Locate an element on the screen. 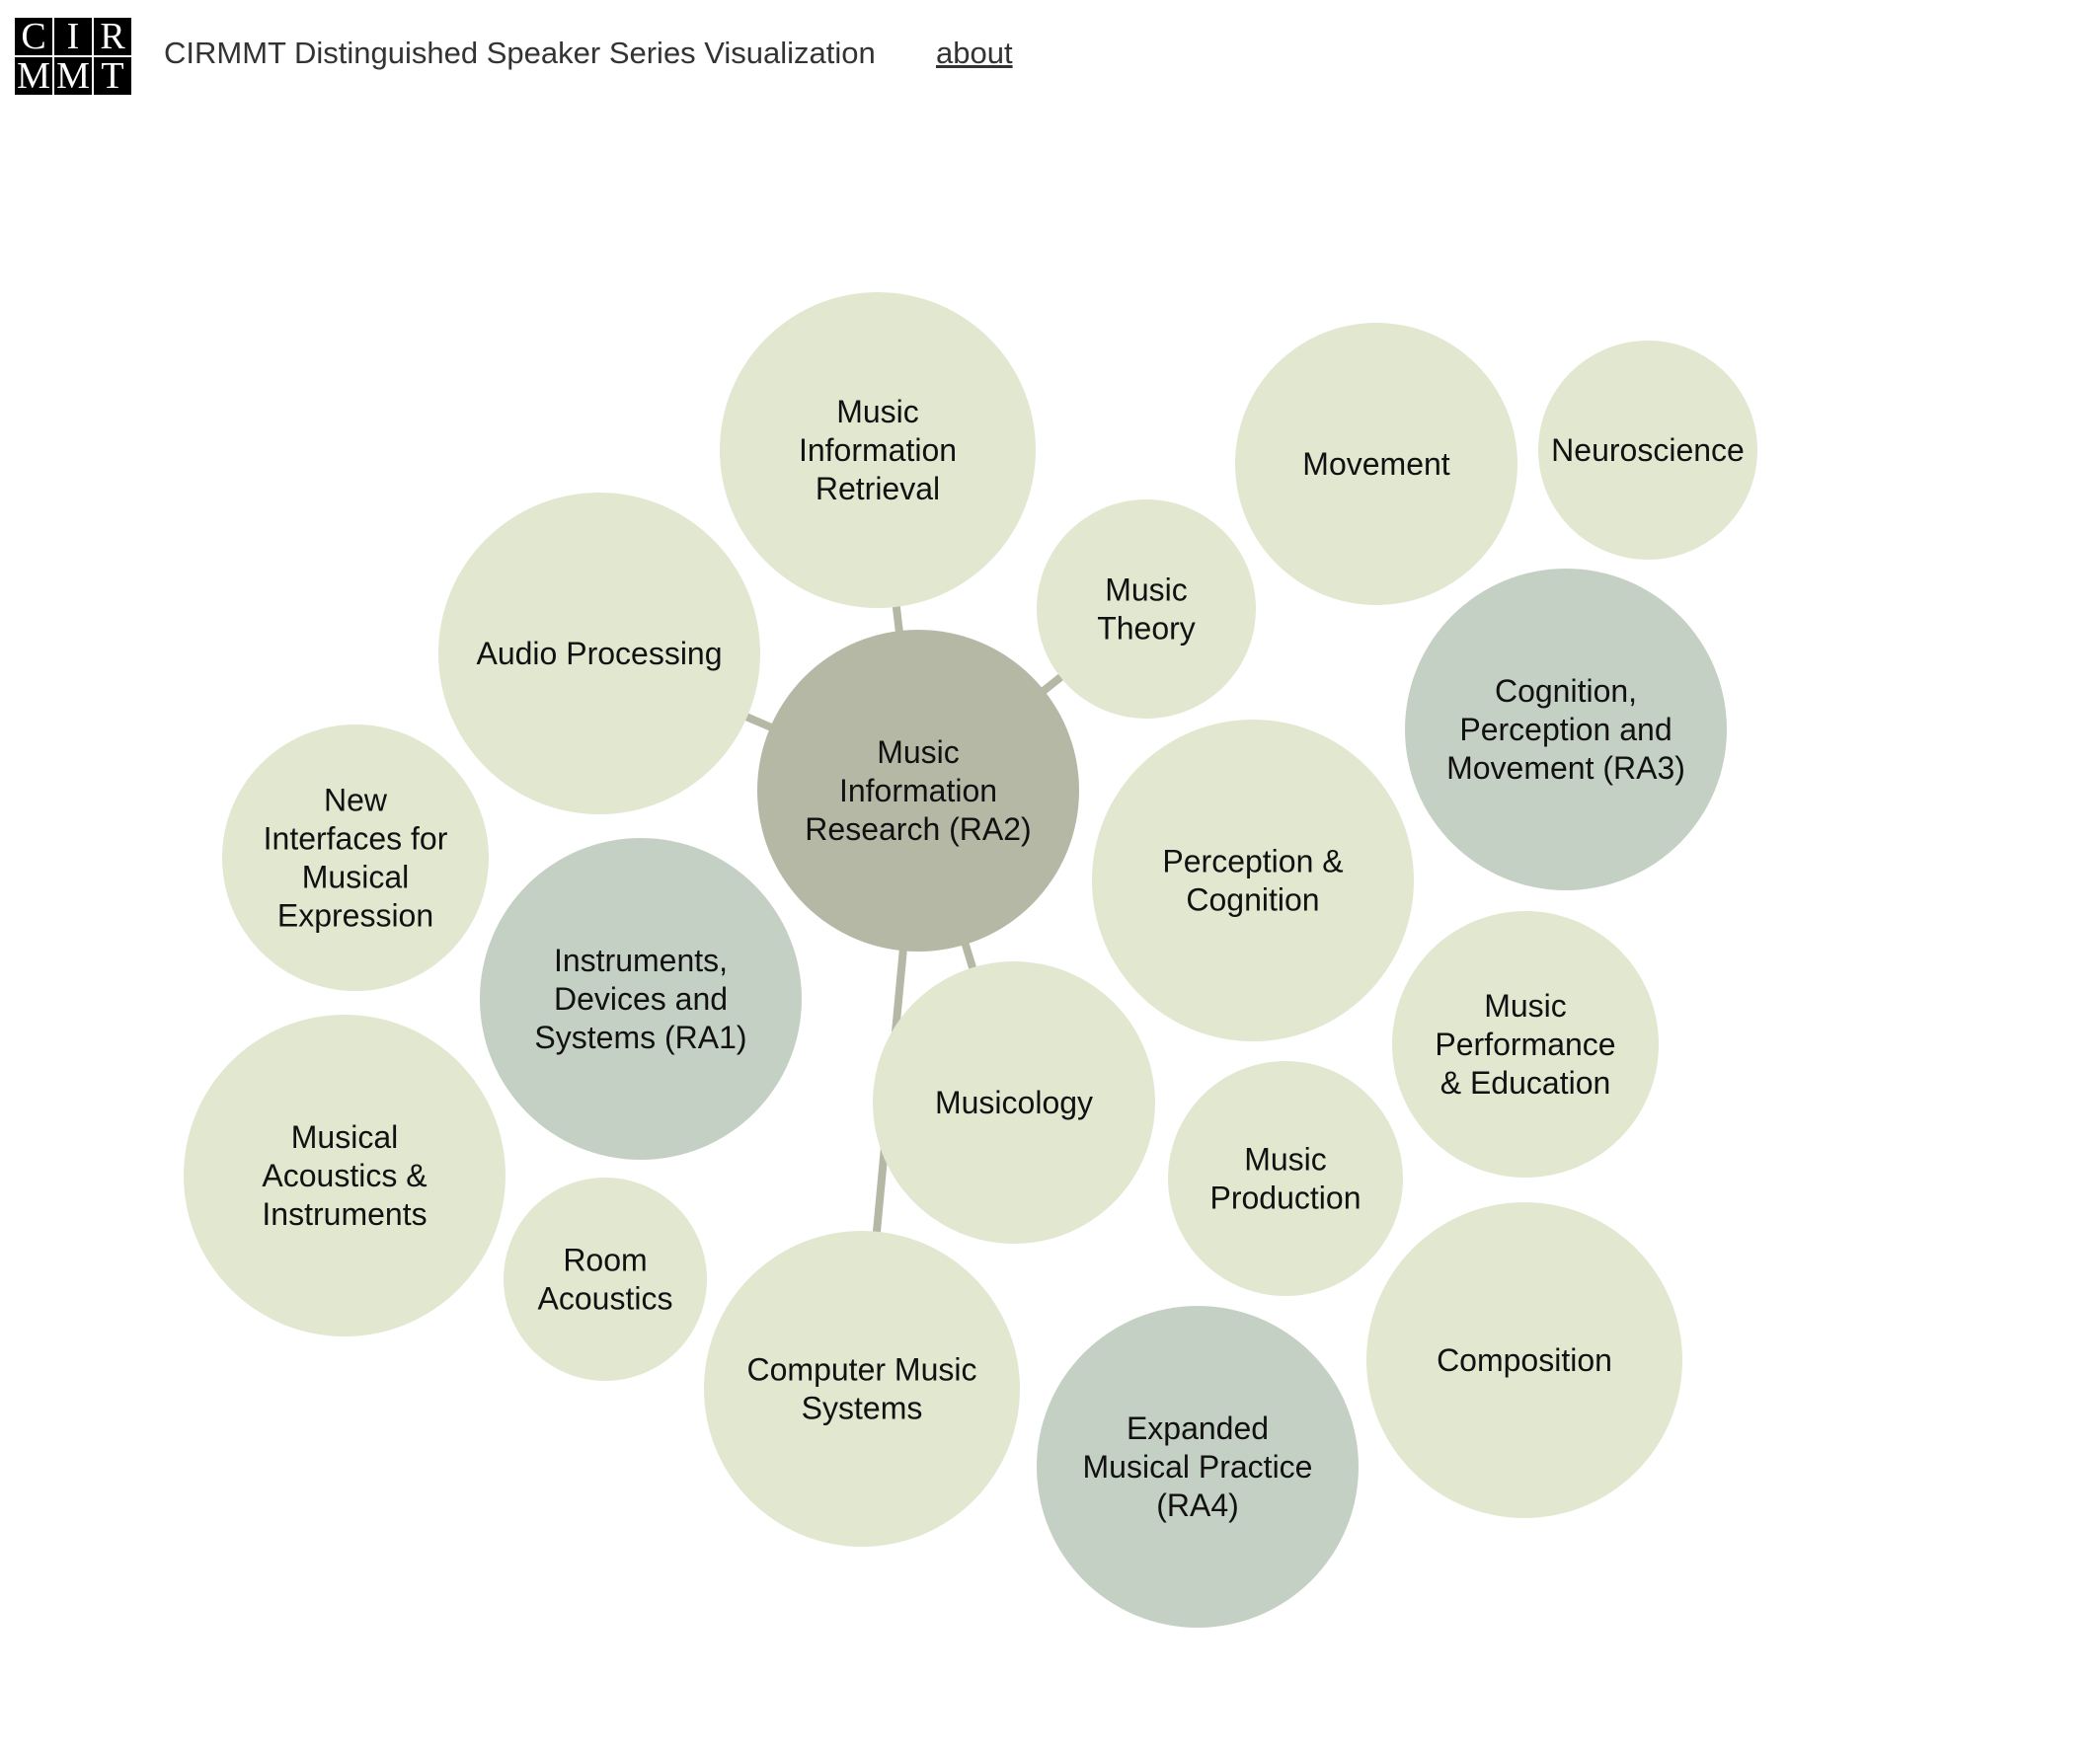 This screenshot has height=1754, width=2100. bubble-musicology: Musicology is located at coordinates (1014, 1102).